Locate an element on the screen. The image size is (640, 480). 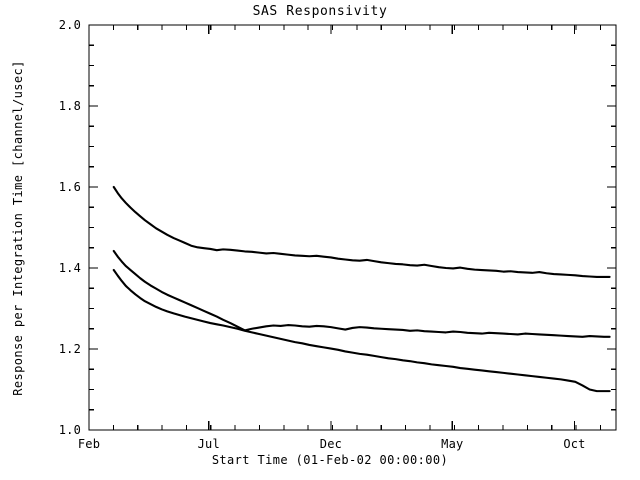
x-axis-title: Start Time (01-Feb-02 00:00:00) is located at coordinates (330, 460).